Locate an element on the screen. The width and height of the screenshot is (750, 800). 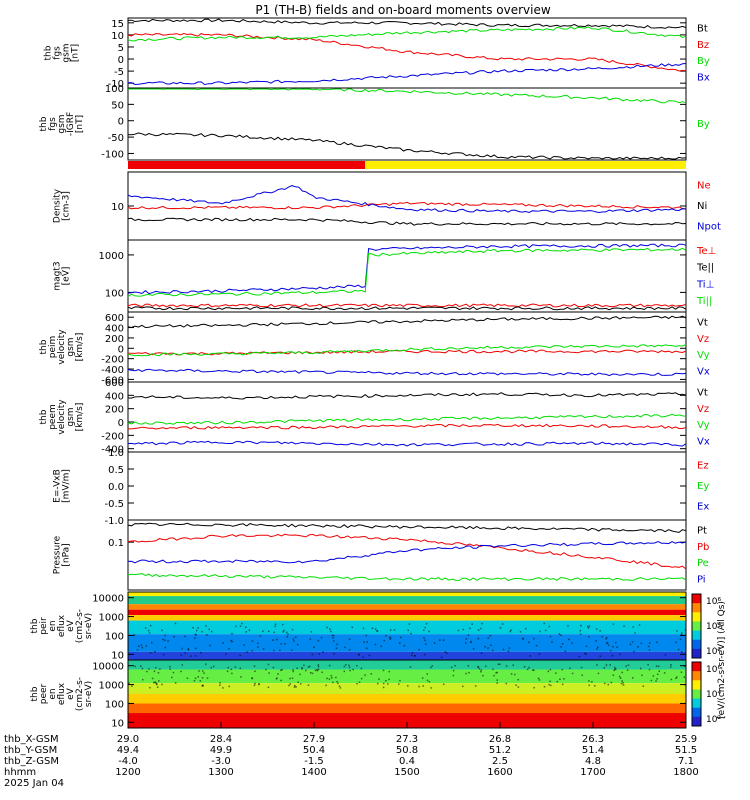
x-tick-label: 27.3 is located at coordinates (407, 739).